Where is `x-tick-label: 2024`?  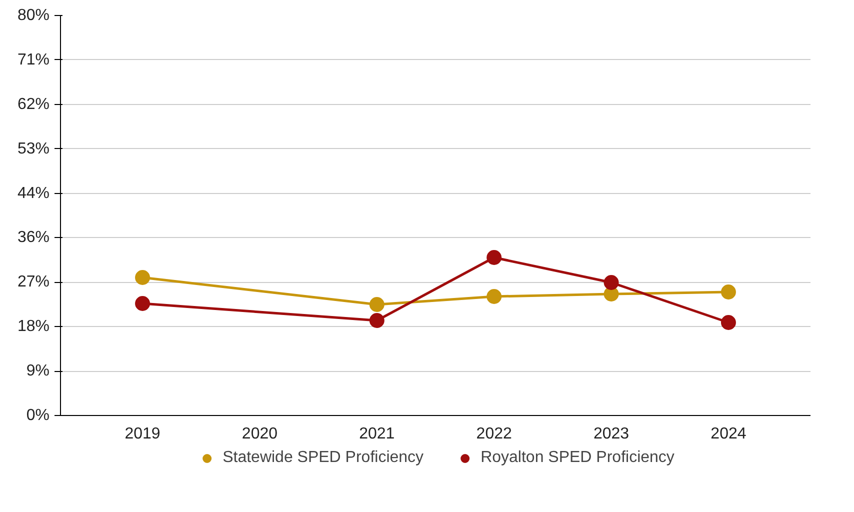
x-tick-label: 2024 is located at coordinates (728, 434).